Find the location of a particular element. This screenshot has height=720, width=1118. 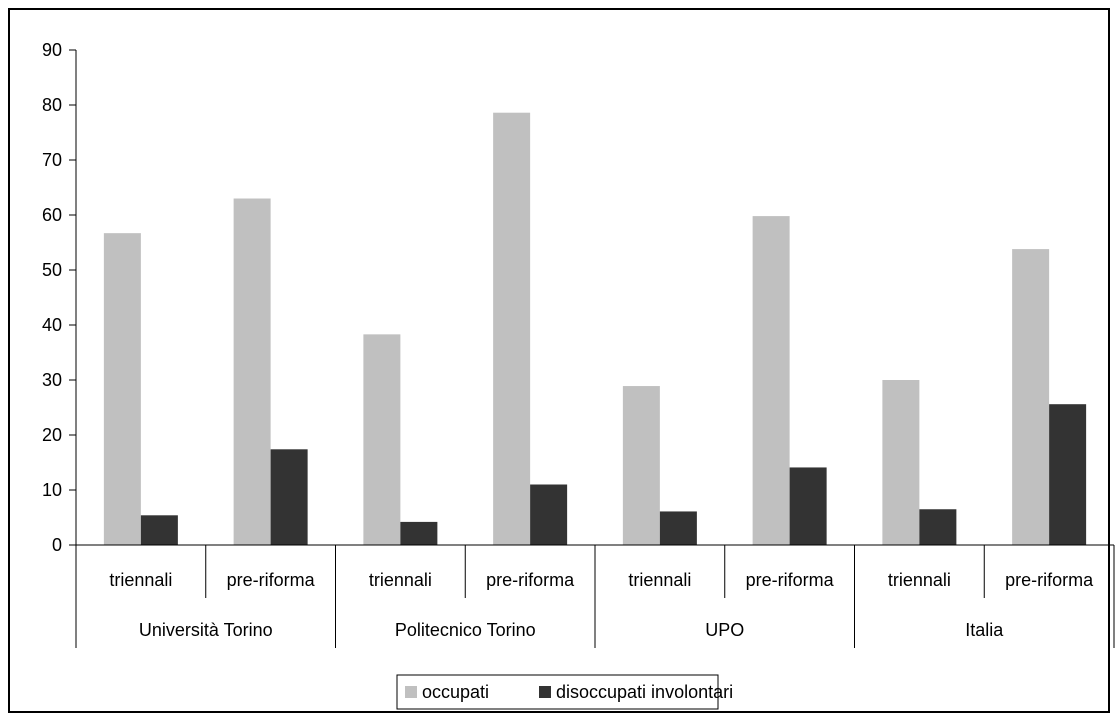

group-label: Politecnico Torino is located at coordinates (465, 630).